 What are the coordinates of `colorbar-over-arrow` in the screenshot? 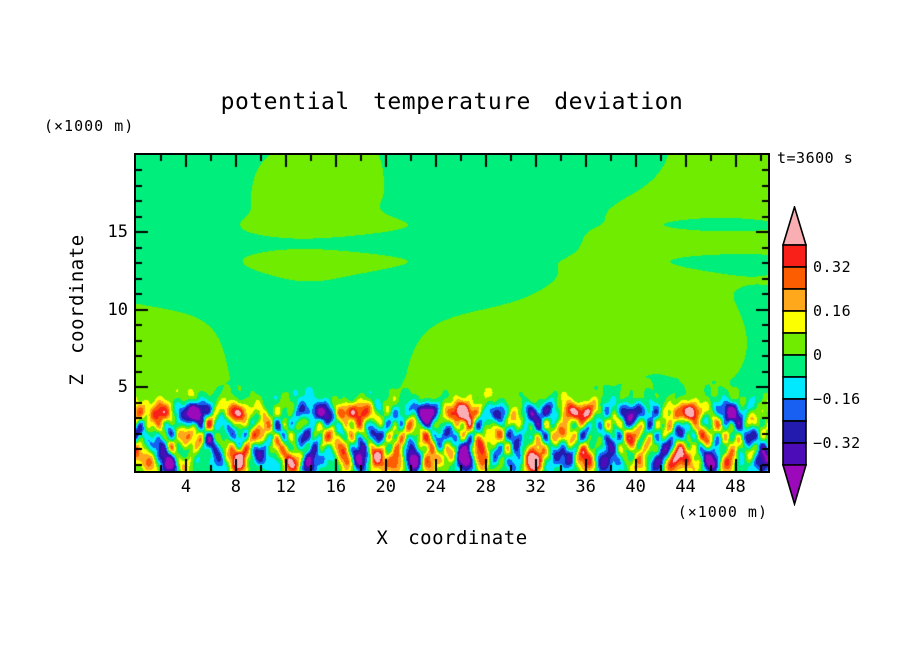 It's located at (794, 226).